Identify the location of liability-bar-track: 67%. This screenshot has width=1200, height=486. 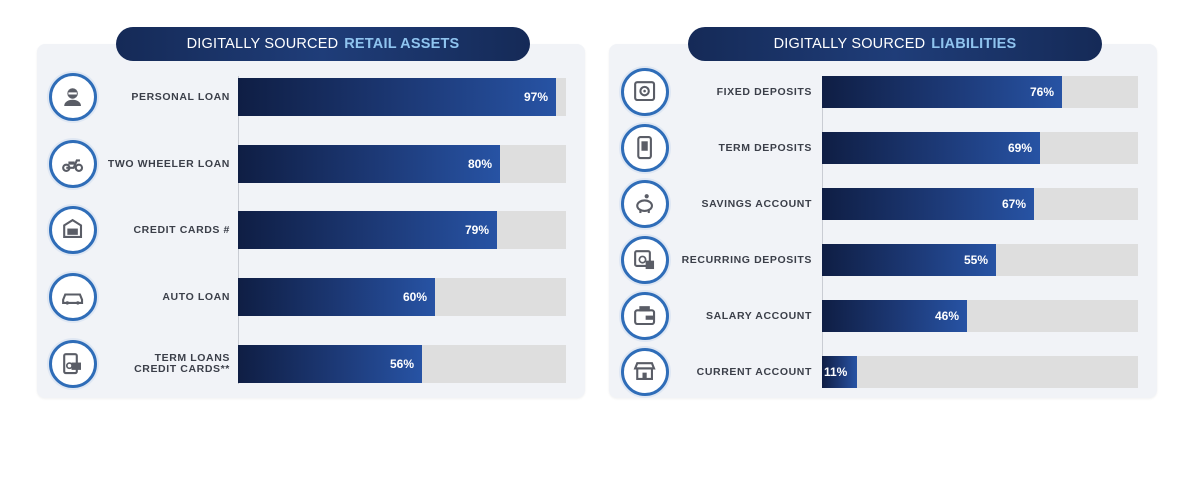
(980, 204).